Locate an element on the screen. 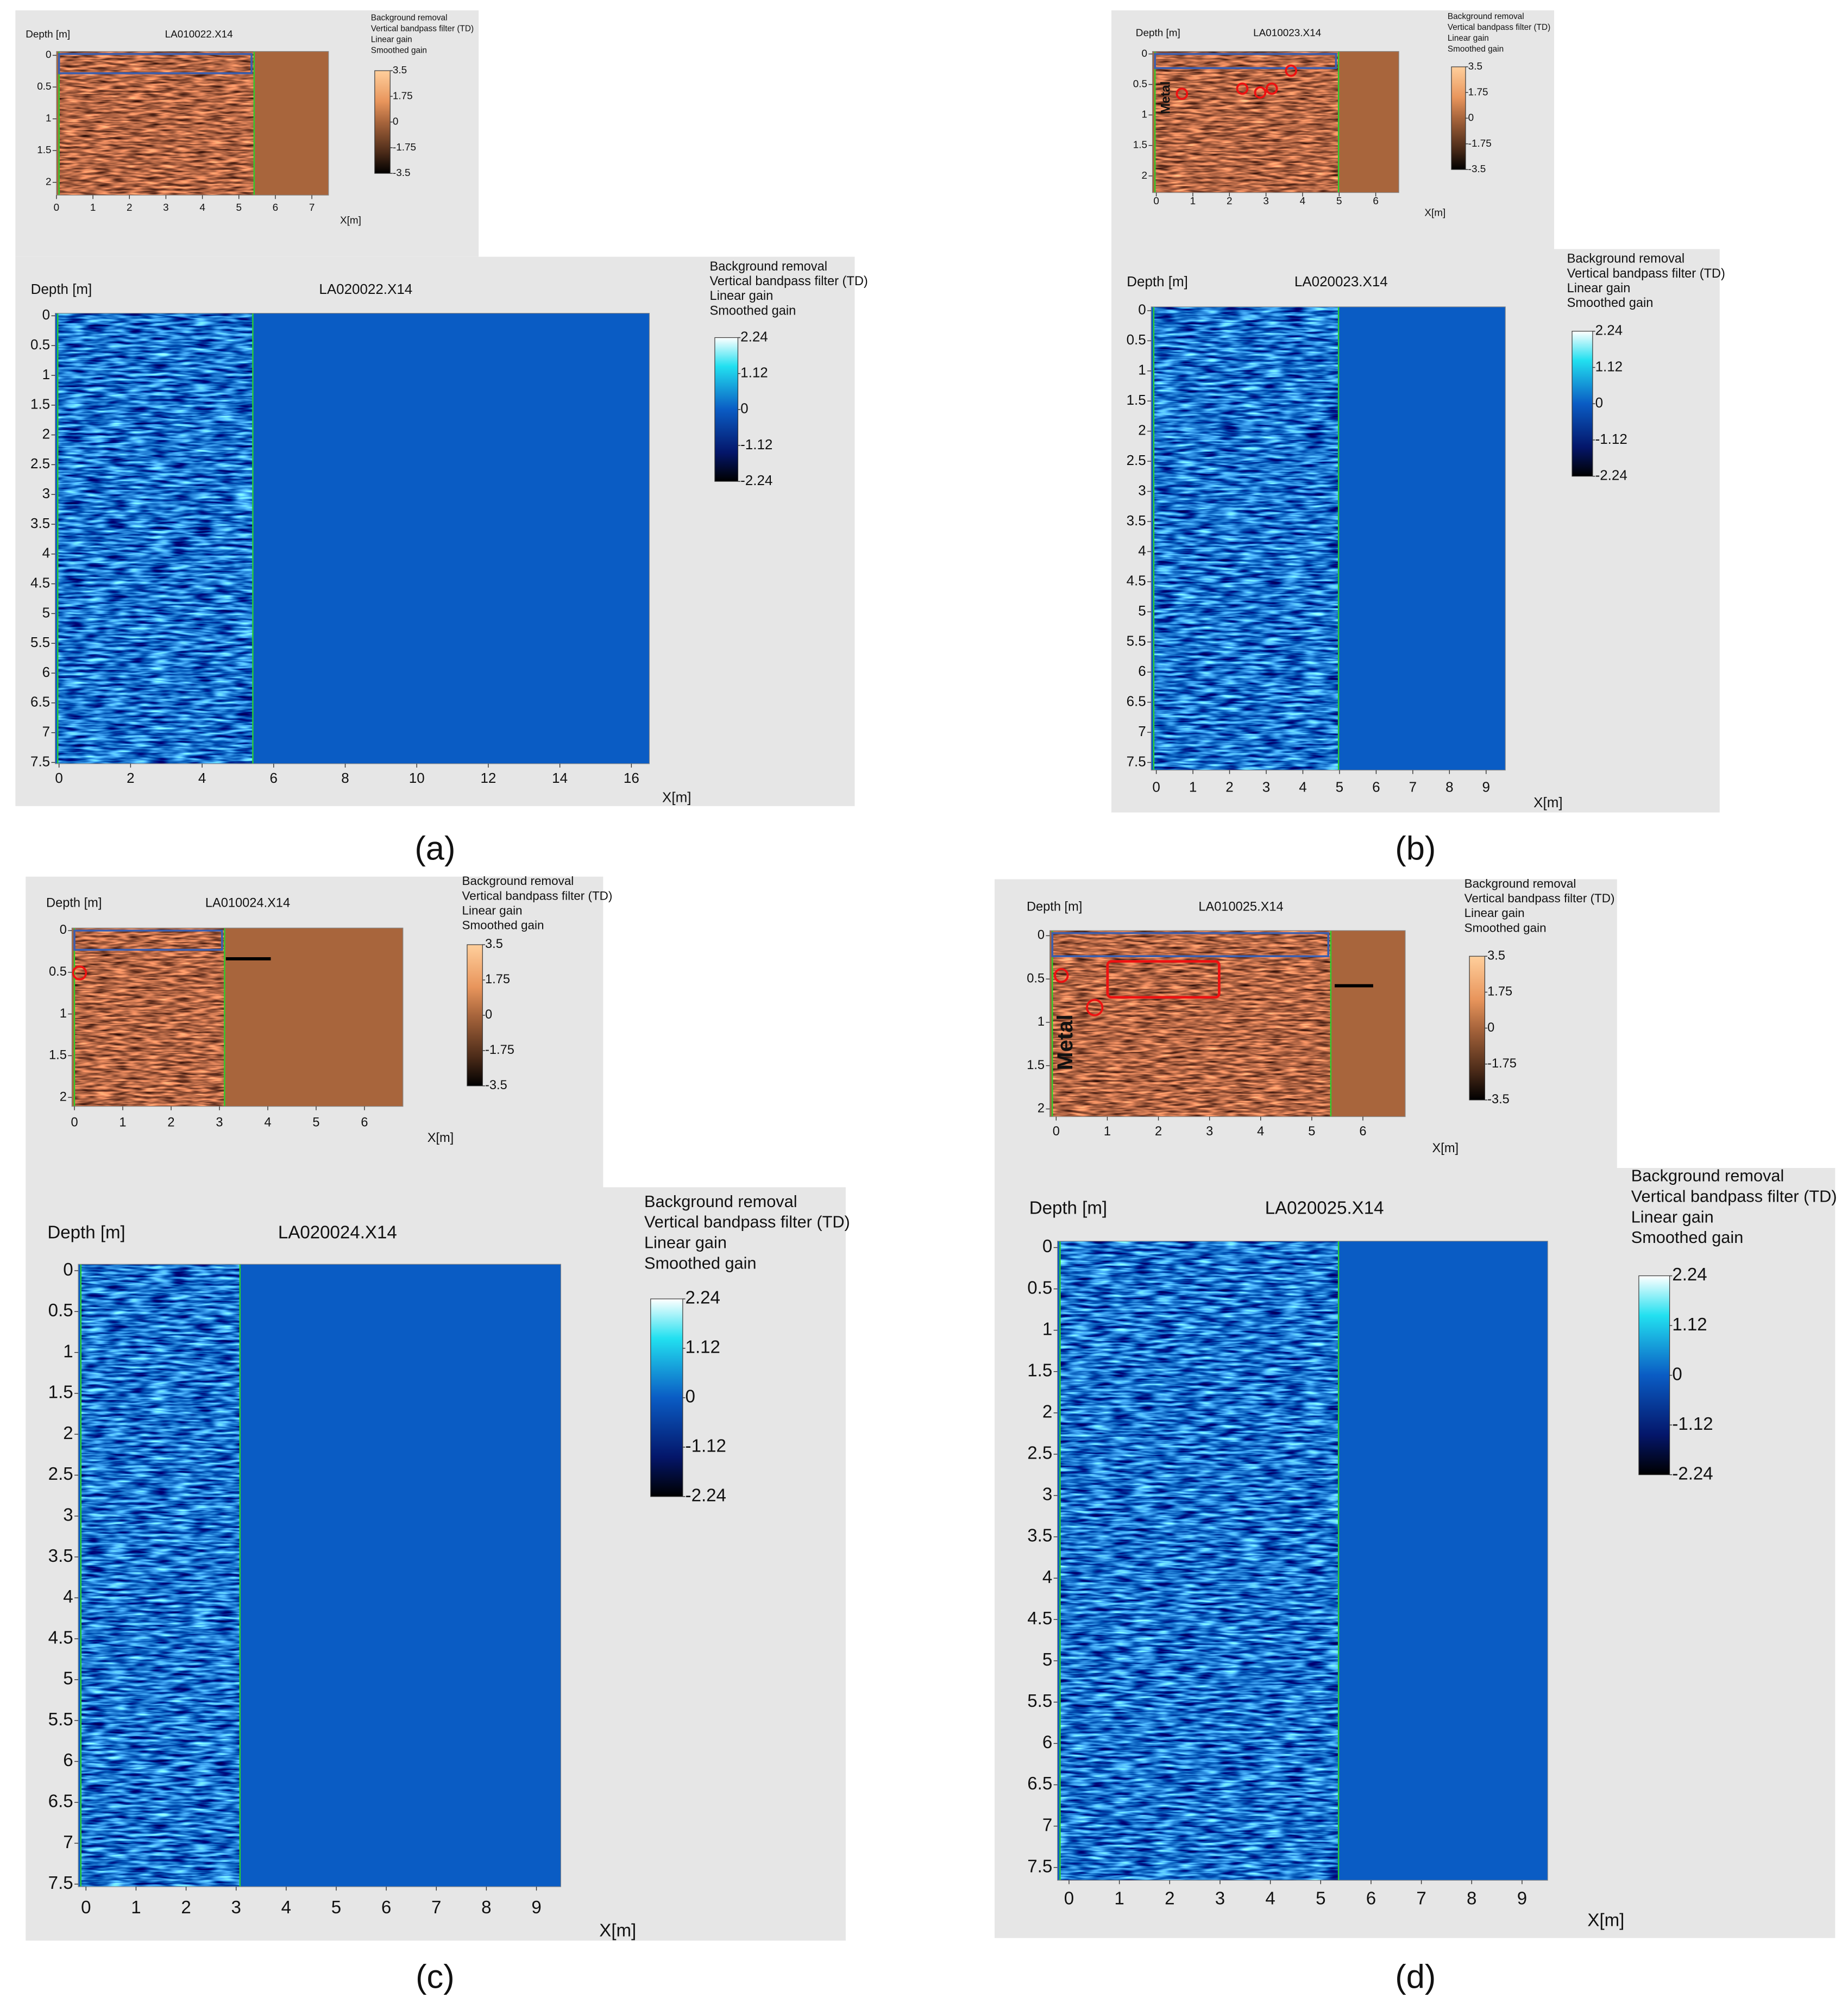 The width and height of the screenshot is (1848, 2010). y-tick-label: 4.5 is located at coordinates (1136, 581).